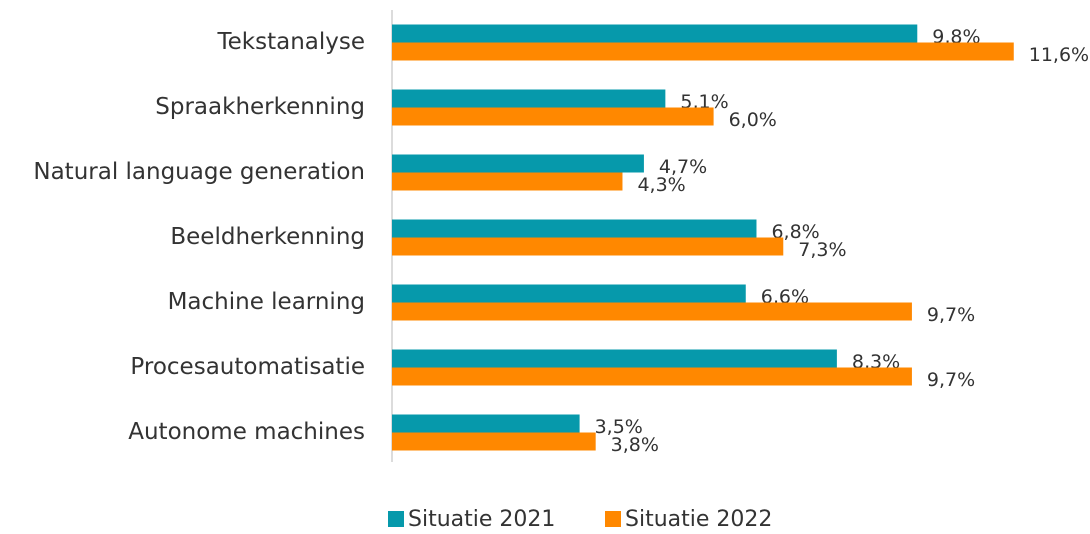 The width and height of the screenshot is (1090, 534). Describe the element at coordinates (290, 42) in the screenshot. I see `category-label: Tekstanalyse` at that location.